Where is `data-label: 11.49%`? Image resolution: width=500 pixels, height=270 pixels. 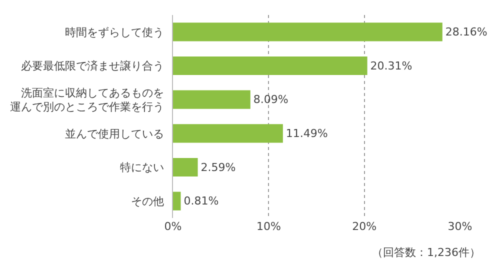
data-label: 11.49% is located at coordinates (307, 133).